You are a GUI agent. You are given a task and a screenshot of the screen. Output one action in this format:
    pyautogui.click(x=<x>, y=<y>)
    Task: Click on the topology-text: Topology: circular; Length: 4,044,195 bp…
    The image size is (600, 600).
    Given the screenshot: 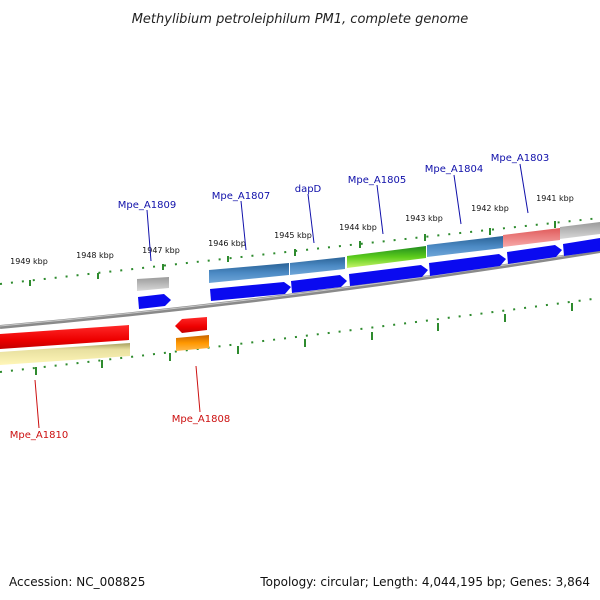 What is the action you would take?
    pyautogui.click(x=424, y=582)
    